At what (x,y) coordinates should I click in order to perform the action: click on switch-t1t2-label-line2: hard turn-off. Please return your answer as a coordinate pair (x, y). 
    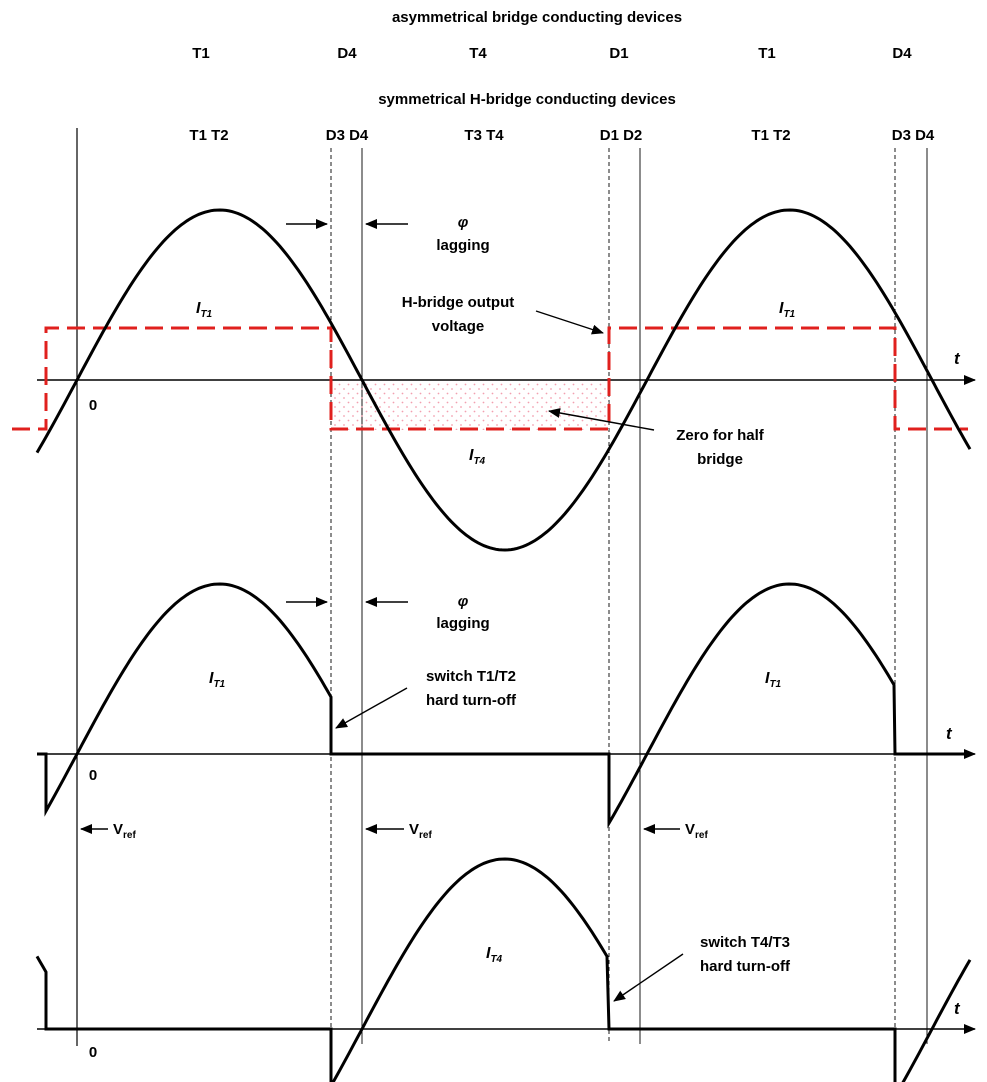
    Looking at the image, I should click on (471, 700).